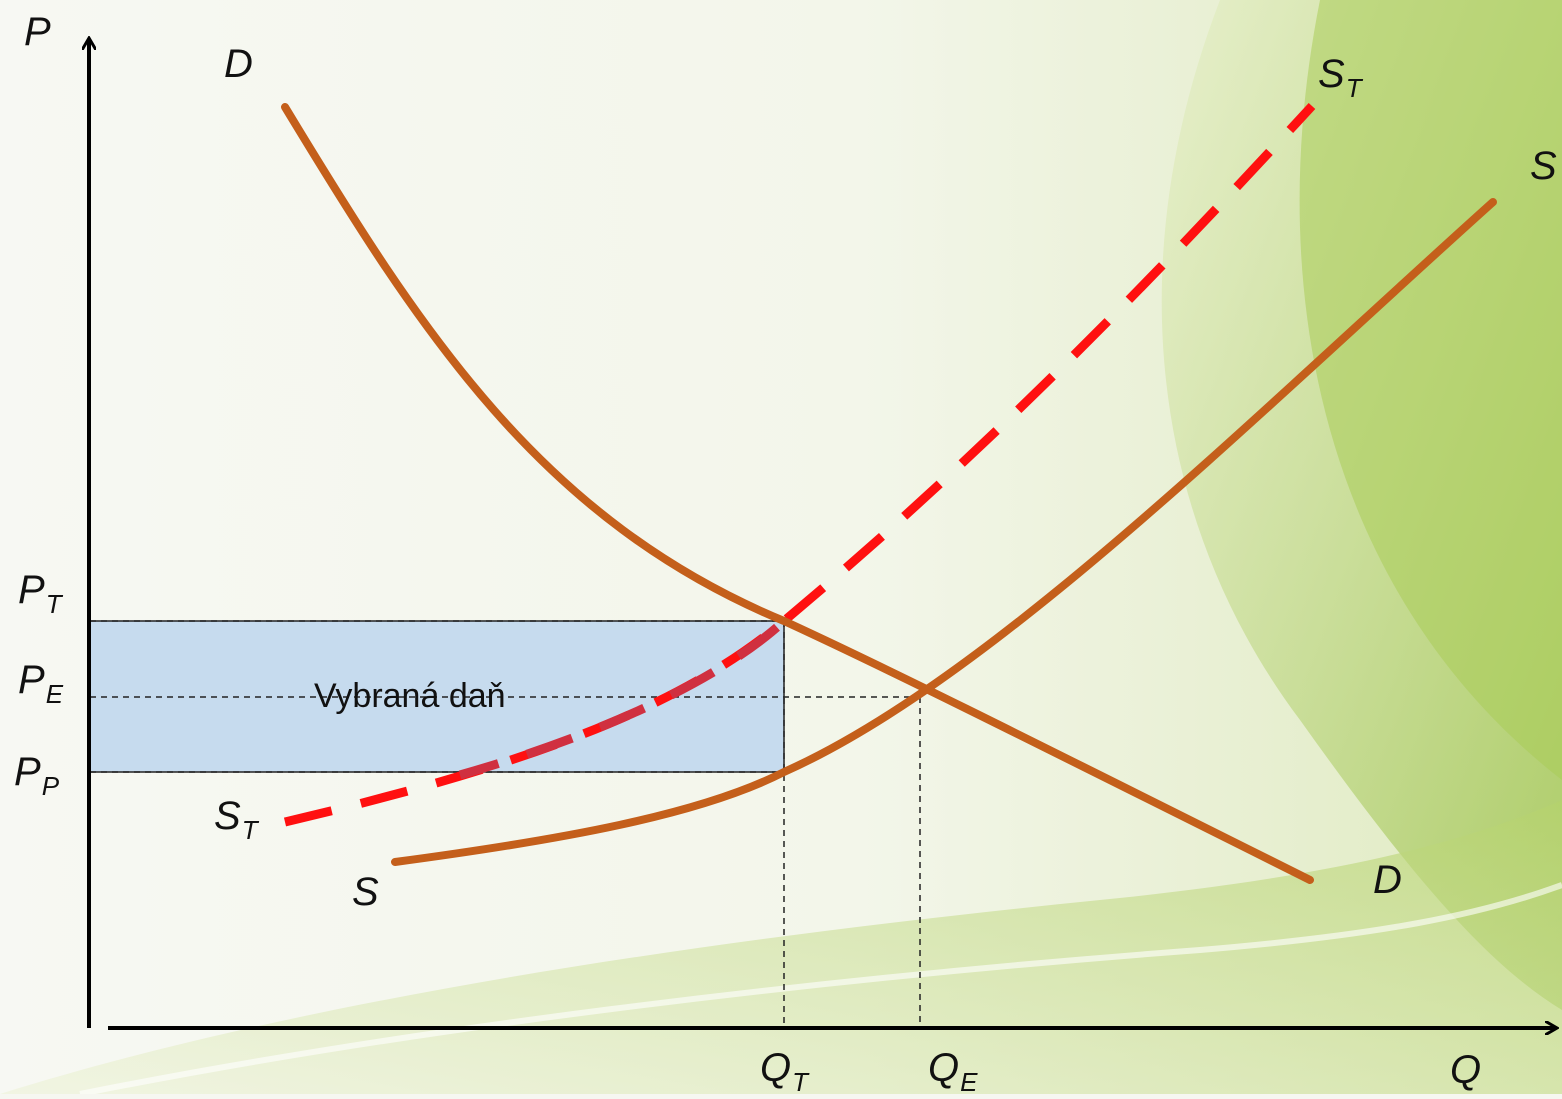 The height and width of the screenshot is (1099, 1562). Describe the element at coordinates (623, 698) in the screenshot. I see `taxed-supply-curve-inside-box` at that location.